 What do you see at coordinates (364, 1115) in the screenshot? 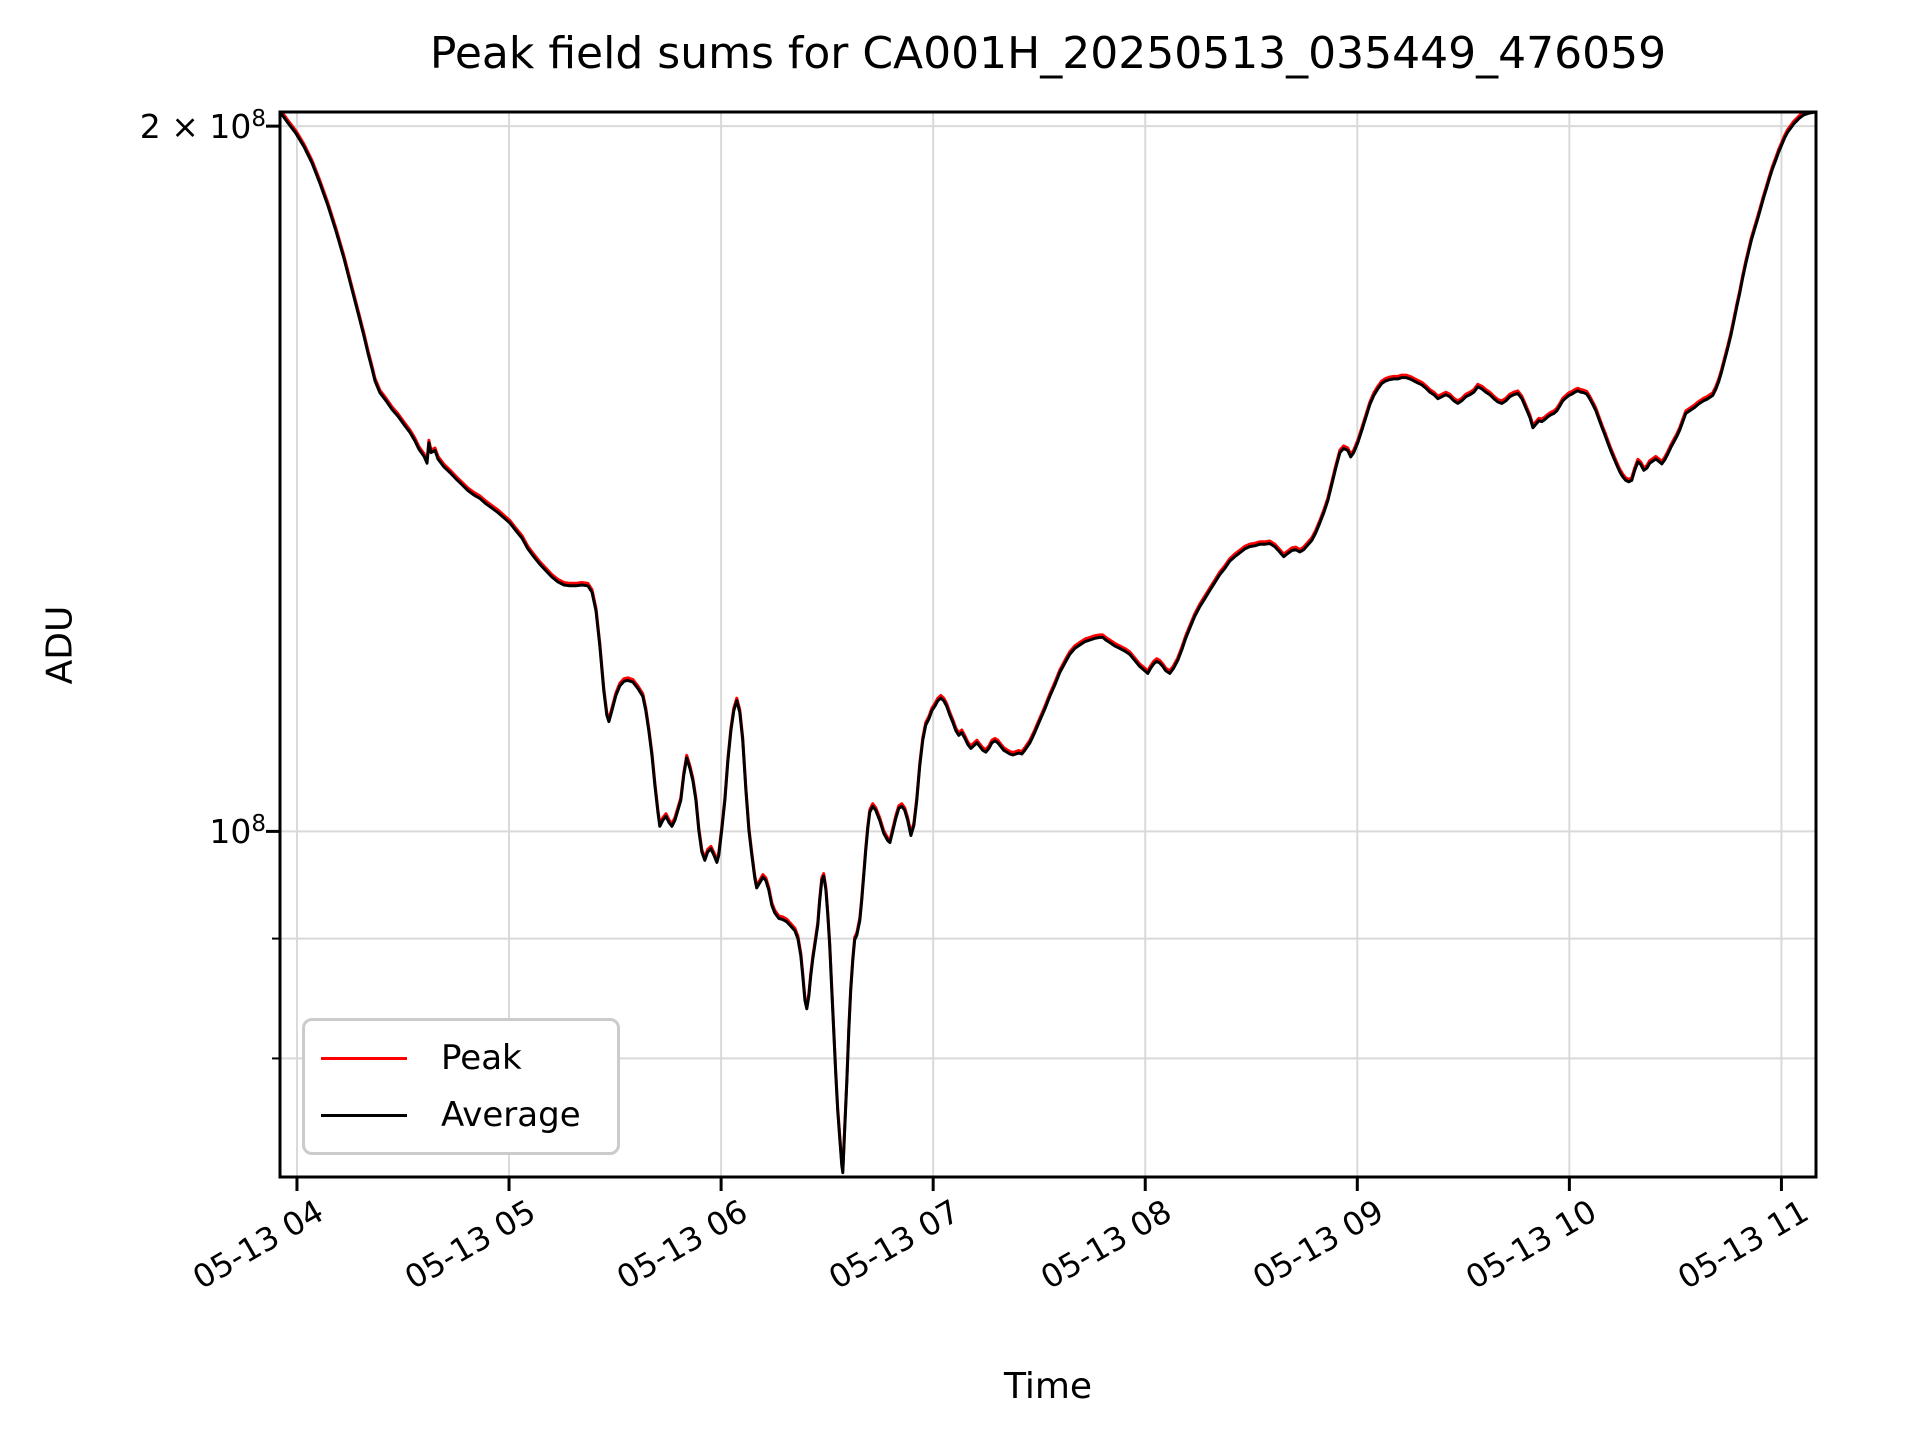
I see `average-line-swatch` at bounding box center [364, 1115].